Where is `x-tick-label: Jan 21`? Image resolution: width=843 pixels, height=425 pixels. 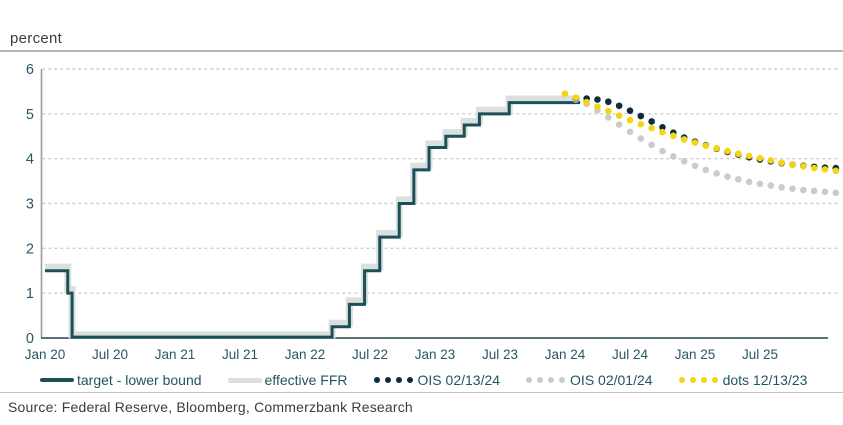
x-tick-label: Jan 21 is located at coordinates (175, 354).